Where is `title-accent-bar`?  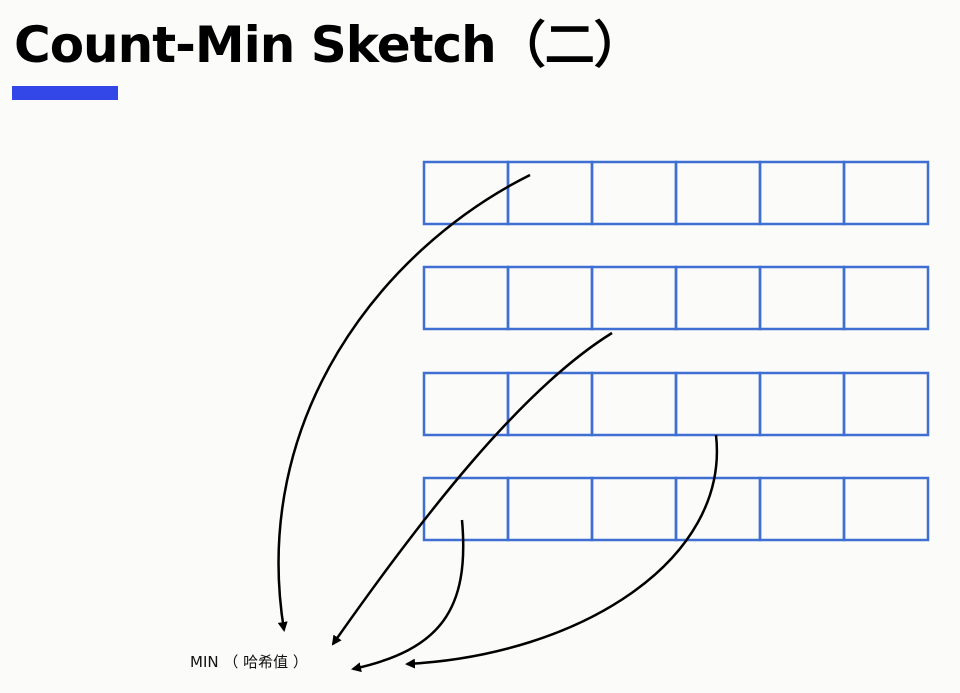 title-accent-bar is located at coordinates (65, 93).